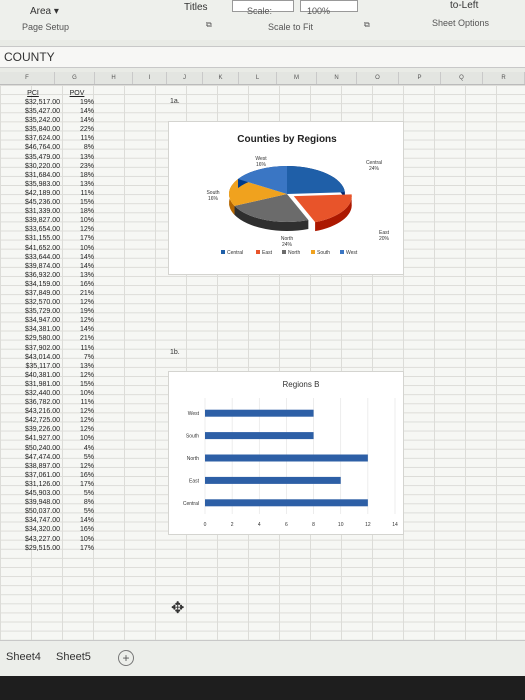 Image resolution: width=525 pixels, height=700 pixels. What do you see at coordinates (378, 78) in the screenshot?
I see `column-header-o: O` at bounding box center [378, 78].